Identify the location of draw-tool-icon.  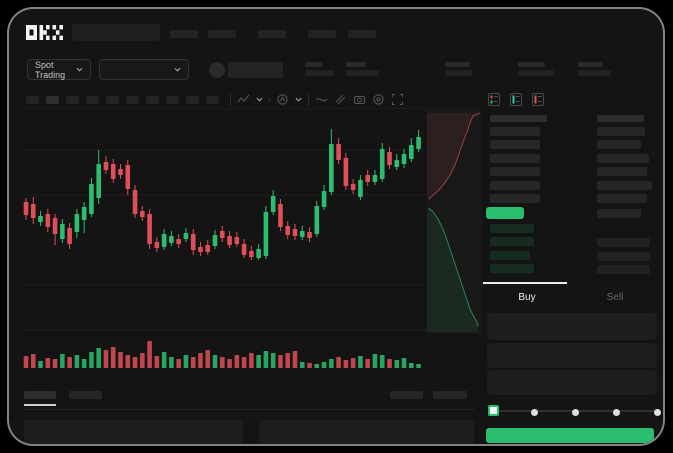
(340, 99).